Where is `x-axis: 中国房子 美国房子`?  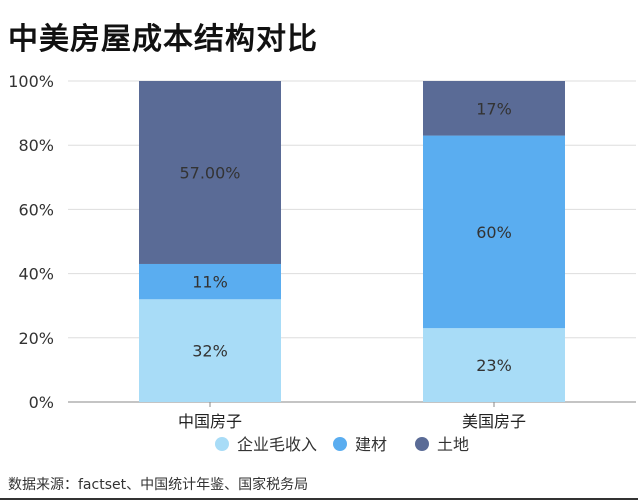 x-axis: 中国房子 美国房子 is located at coordinates (352, 416).